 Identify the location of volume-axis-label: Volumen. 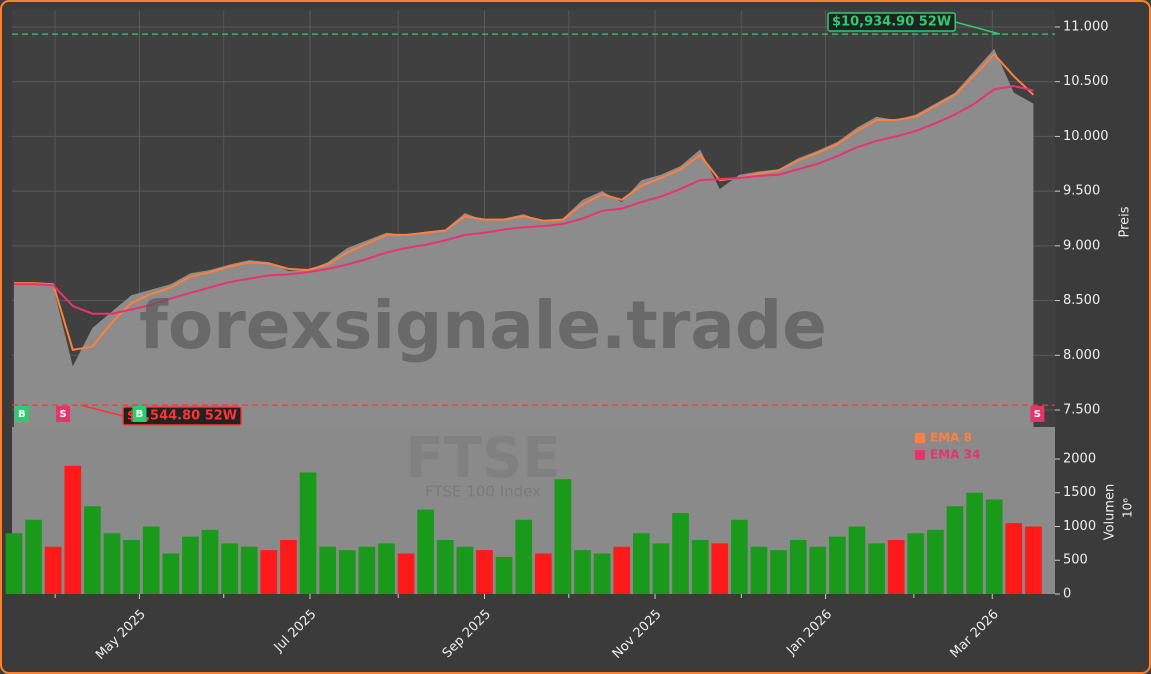
(1110, 512).